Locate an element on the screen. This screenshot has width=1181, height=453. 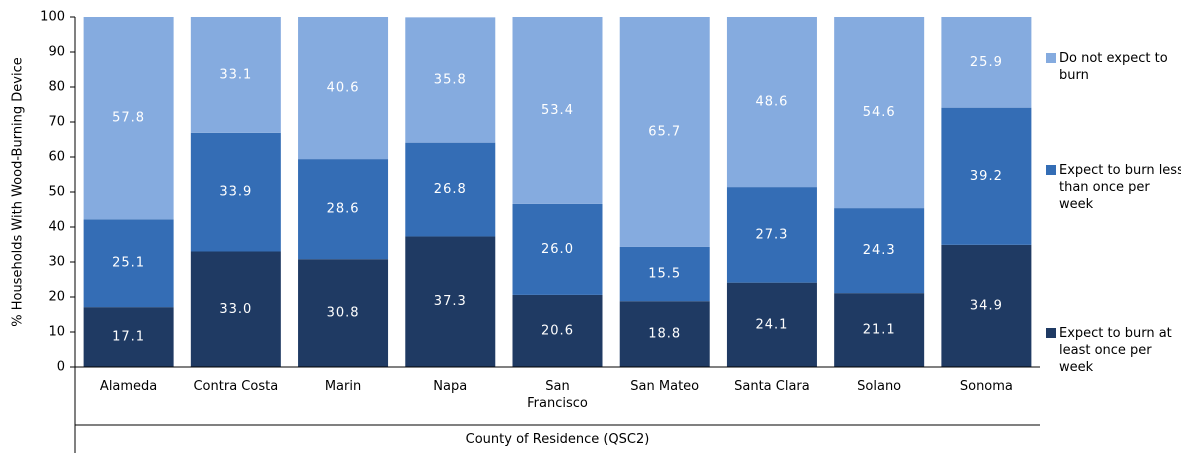
y-tick-label: 90 is located at coordinates (56, 52).